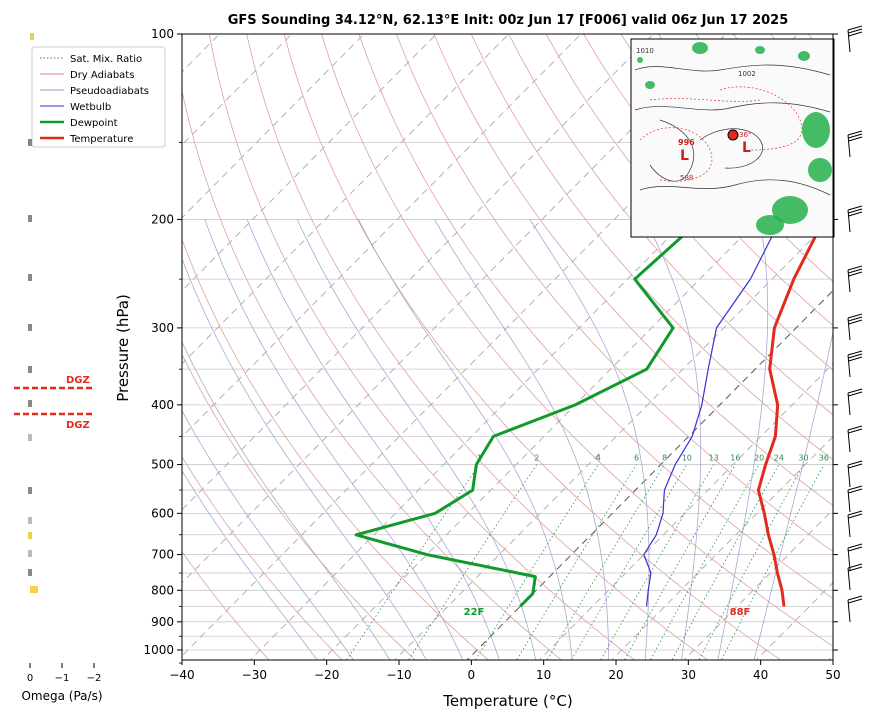 The height and width of the screenshot is (719, 880). I want to click on inset-label-588: 588, so click(686, 178).